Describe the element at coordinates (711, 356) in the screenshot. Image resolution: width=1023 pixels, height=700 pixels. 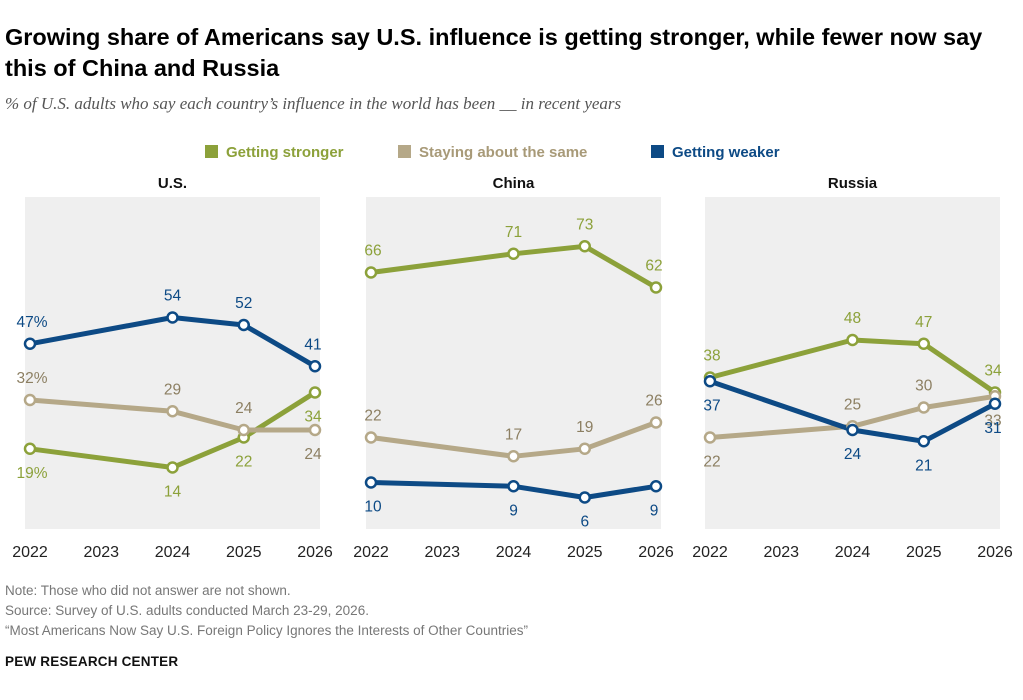
I see `data-label-stronger: 38` at that location.